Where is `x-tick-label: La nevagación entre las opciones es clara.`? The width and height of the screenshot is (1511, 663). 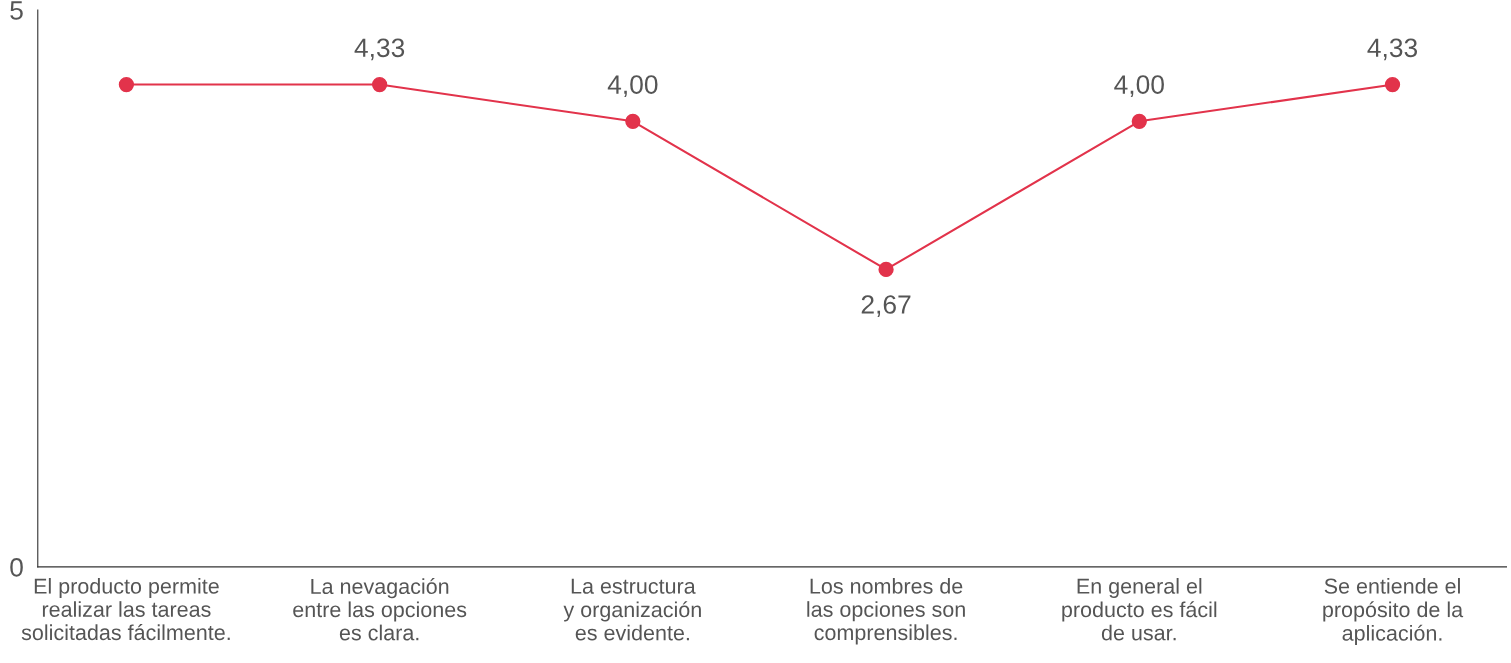 x-tick-label: La nevagación entre las opciones es clara. is located at coordinates (380, 609).